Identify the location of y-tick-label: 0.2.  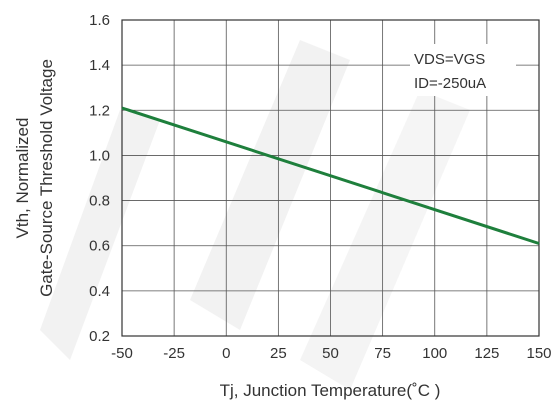
(99, 336).